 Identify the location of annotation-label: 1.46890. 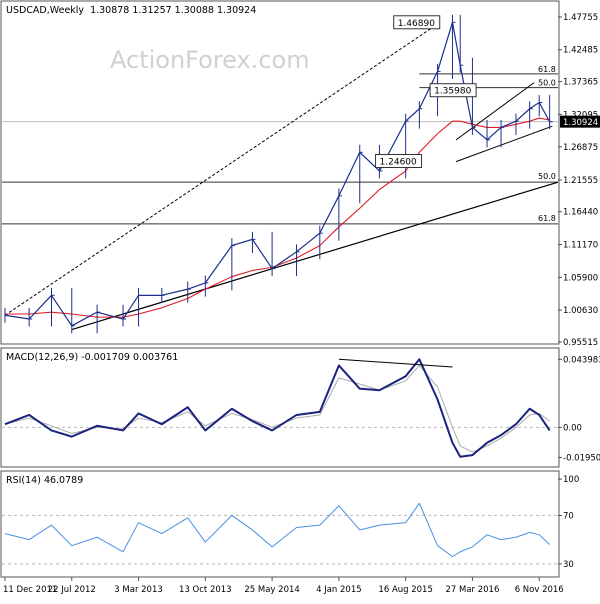
(416, 24).